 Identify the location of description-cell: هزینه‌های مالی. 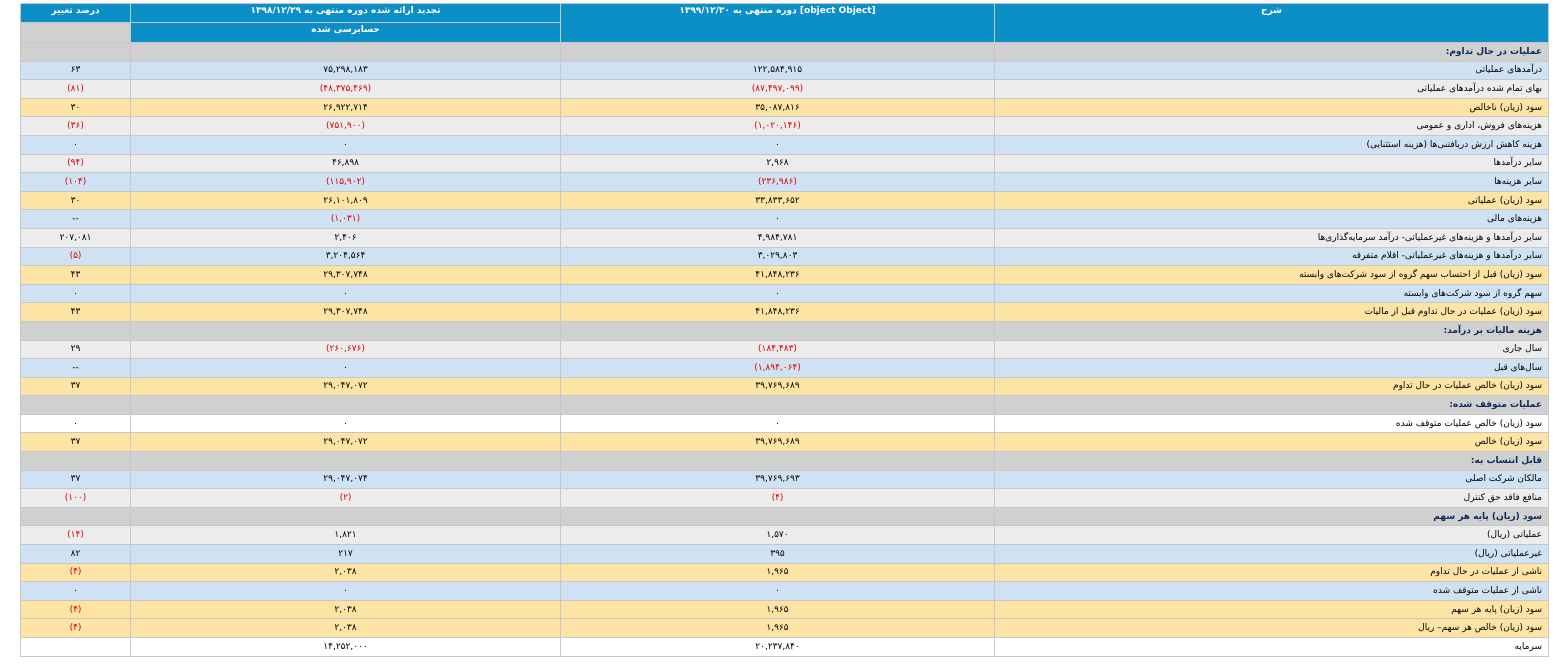
(1271, 219).